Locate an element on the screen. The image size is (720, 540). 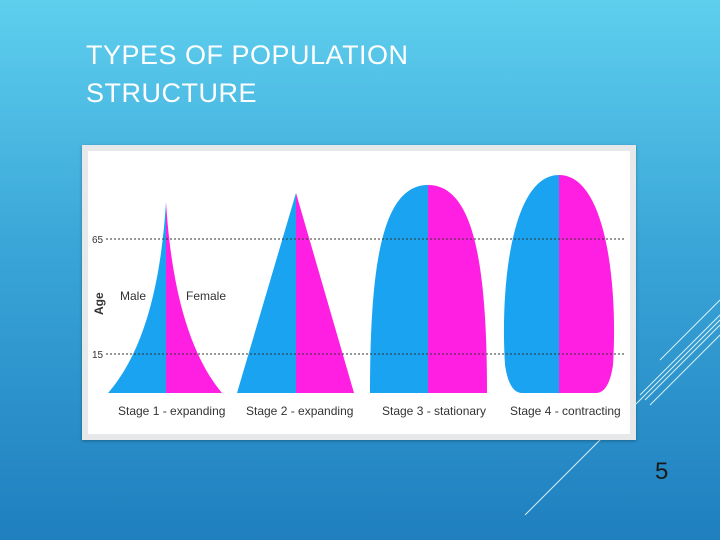
stage-2-label: Stage 2 - expanding is located at coordinates (299, 411).